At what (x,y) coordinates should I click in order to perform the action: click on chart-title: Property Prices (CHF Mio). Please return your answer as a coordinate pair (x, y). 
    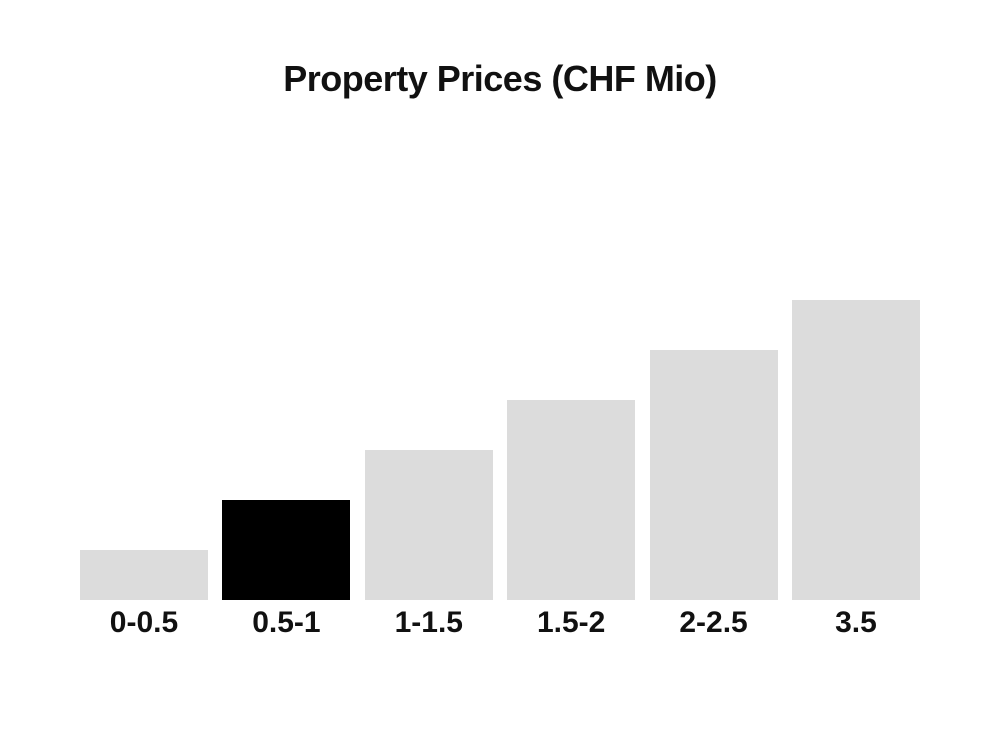
    Looking at the image, I should click on (500, 78).